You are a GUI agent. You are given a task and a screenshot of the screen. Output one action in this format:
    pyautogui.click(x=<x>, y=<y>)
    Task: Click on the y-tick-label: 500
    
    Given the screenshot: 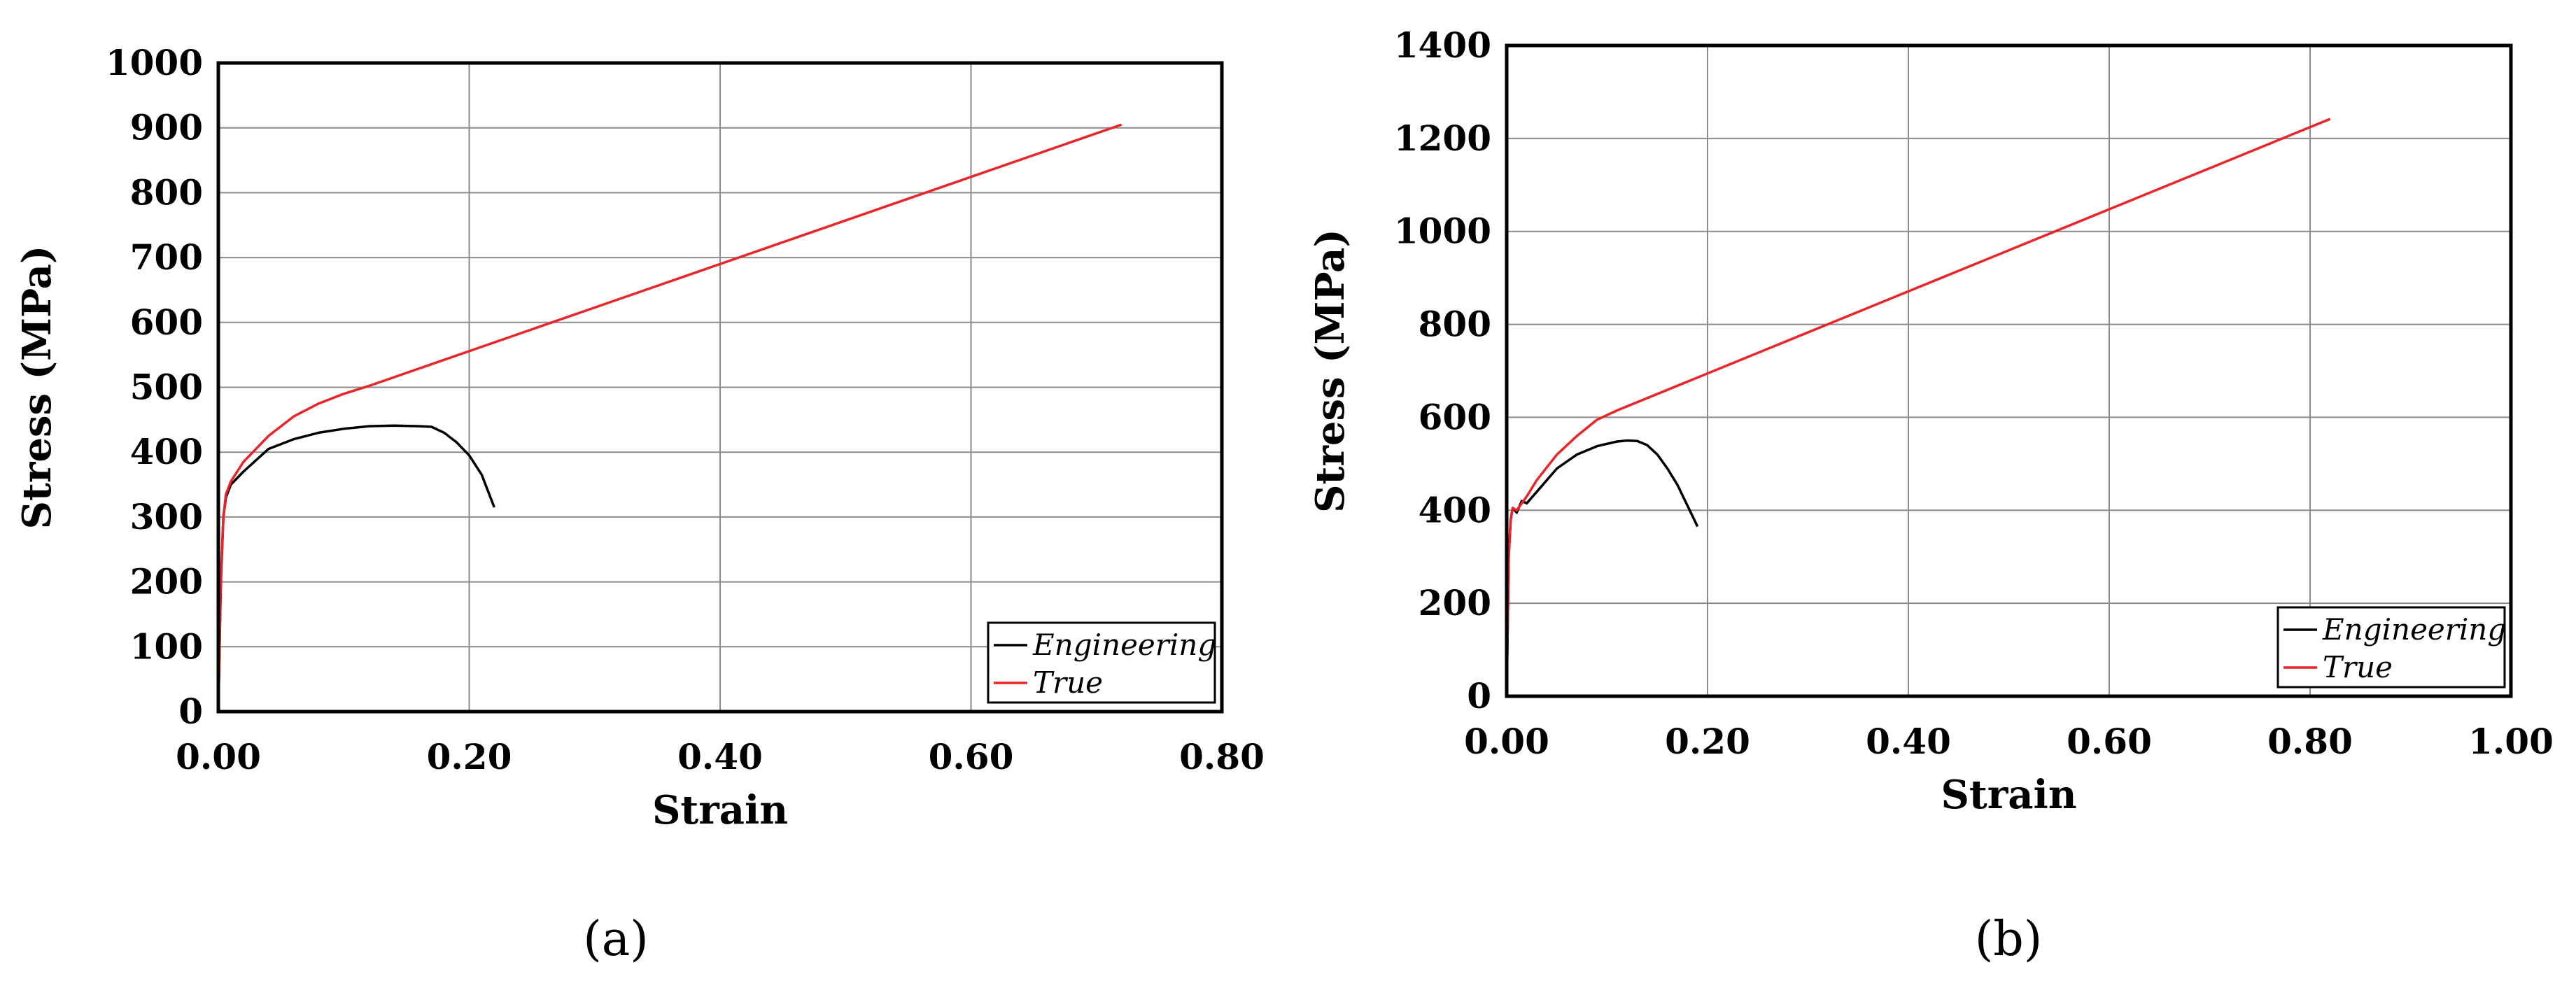 What is the action you would take?
    pyautogui.click(x=166, y=387)
    